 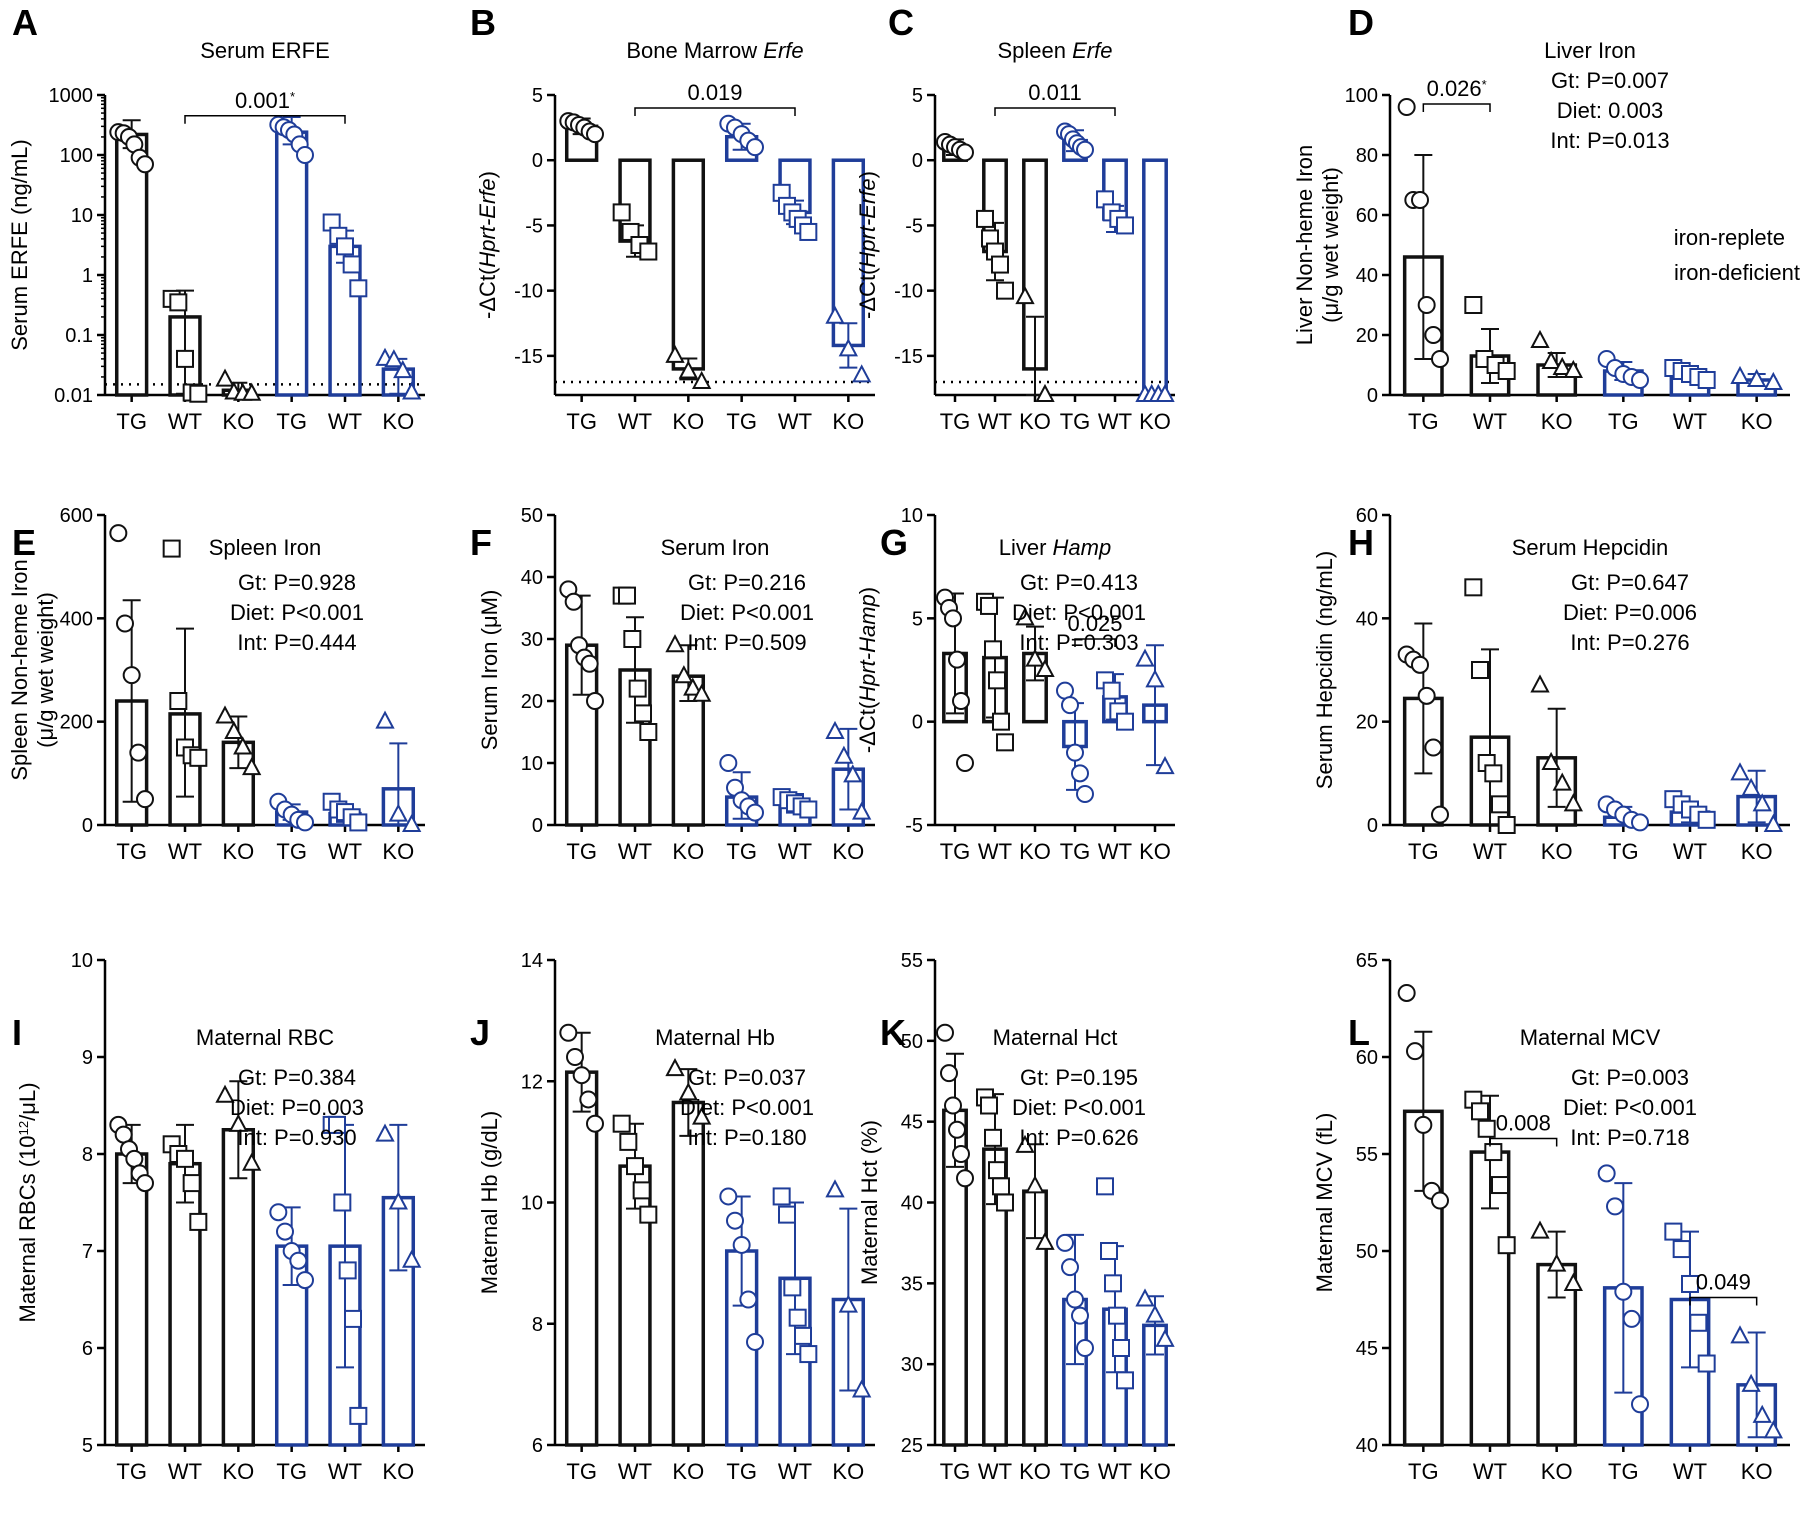 What do you see at coordinates (532, 1082) in the screenshot?
I see `y-tick-label: 12` at bounding box center [532, 1082].